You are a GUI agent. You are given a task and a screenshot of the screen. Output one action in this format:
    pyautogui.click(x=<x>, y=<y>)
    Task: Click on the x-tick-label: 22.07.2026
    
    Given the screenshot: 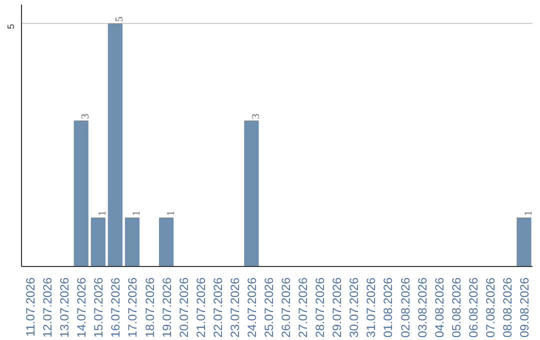 What is the action you would take?
    pyautogui.click(x=217, y=307)
    